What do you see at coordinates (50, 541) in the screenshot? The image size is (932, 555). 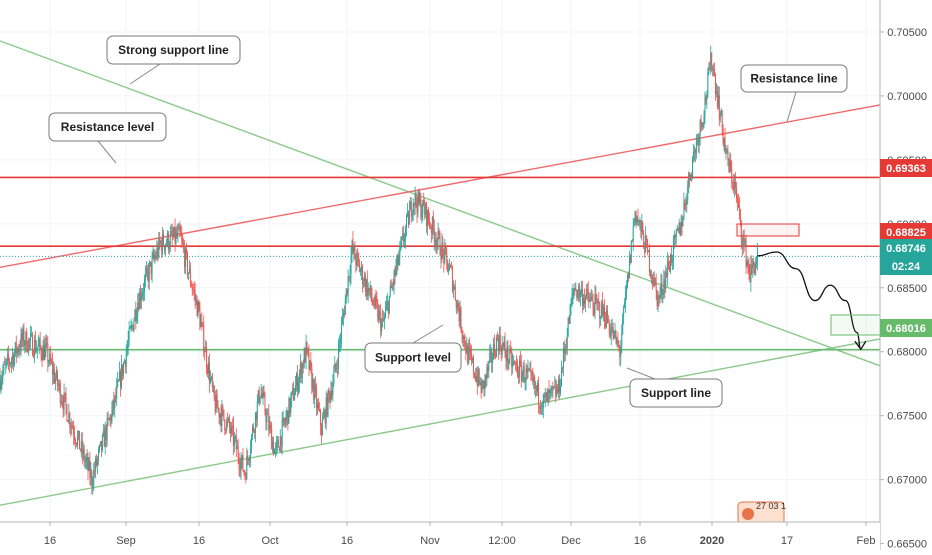 I see `time-tick-label: 16` at bounding box center [50, 541].